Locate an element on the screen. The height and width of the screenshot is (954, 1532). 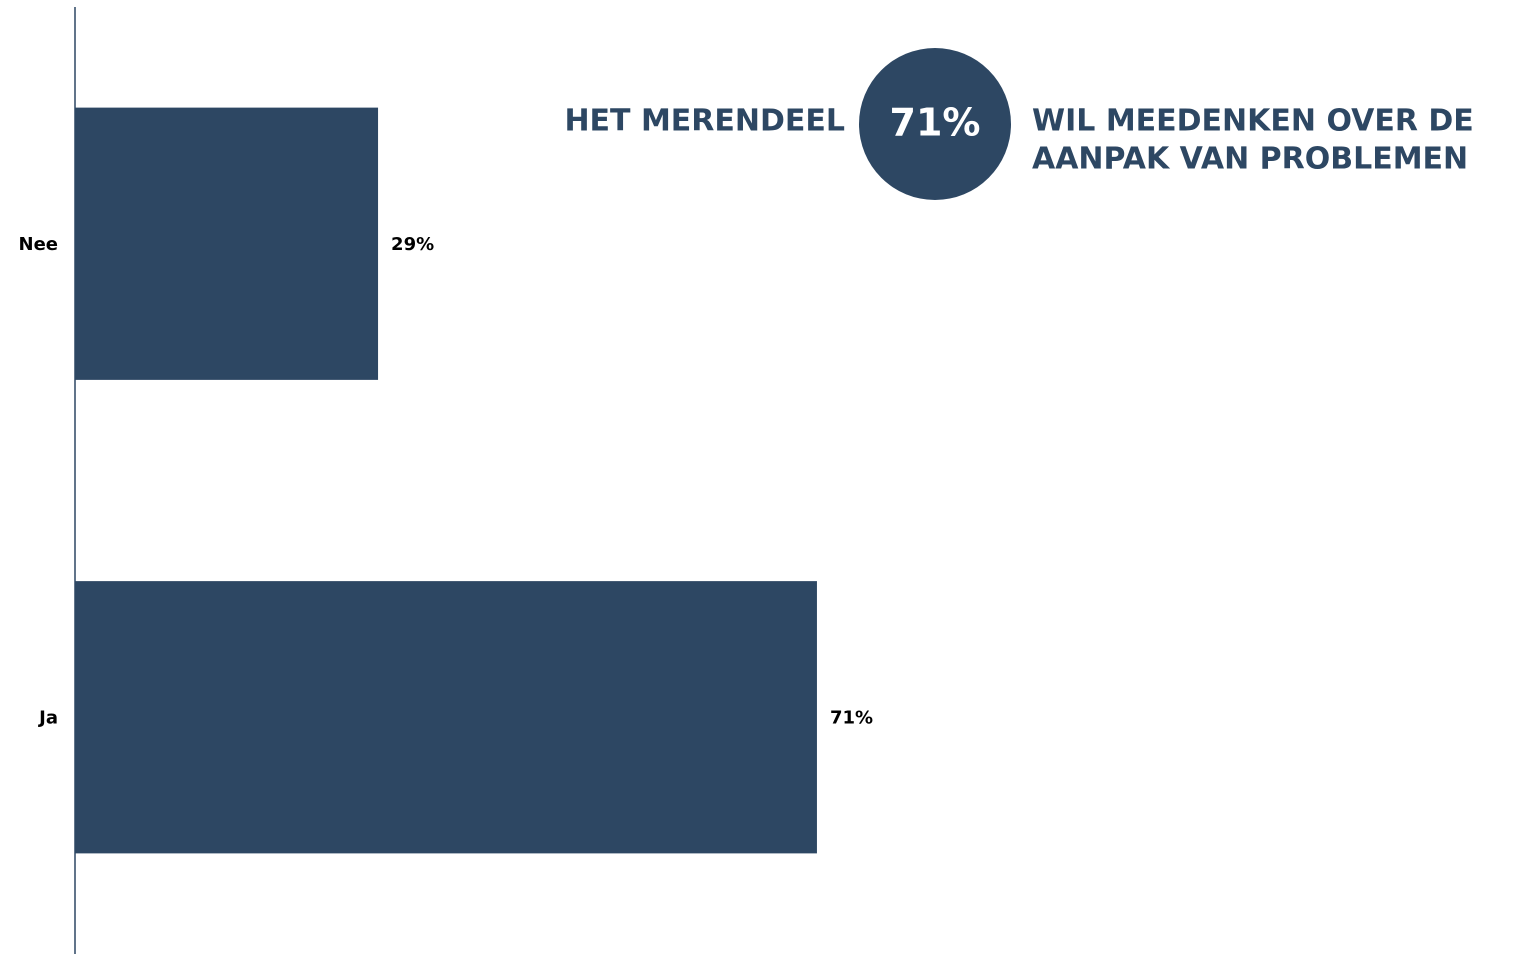
annotation-highlight: 71% is located at coordinates (935, 123).